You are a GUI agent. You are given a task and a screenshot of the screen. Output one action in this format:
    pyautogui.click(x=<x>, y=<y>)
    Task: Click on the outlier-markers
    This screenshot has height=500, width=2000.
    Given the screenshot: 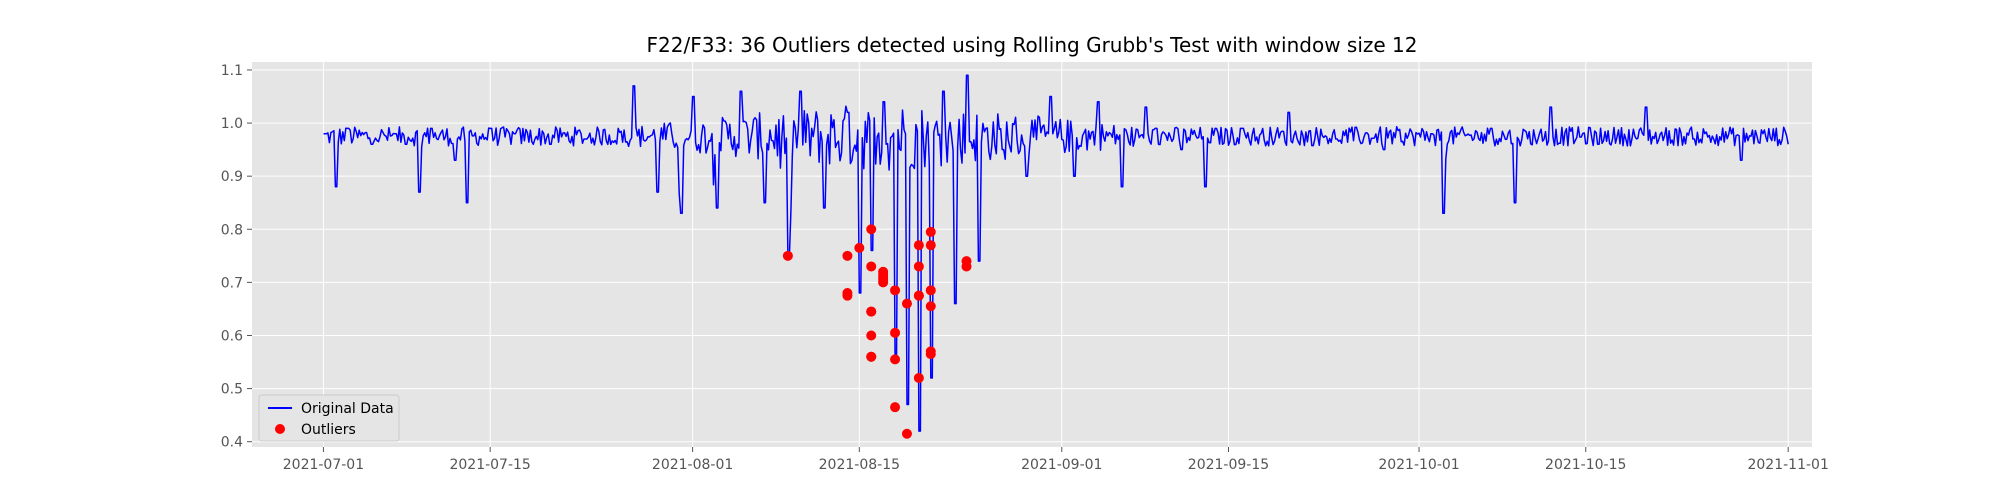 What is the action you would take?
    pyautogui.click(x=877, y=331)
    